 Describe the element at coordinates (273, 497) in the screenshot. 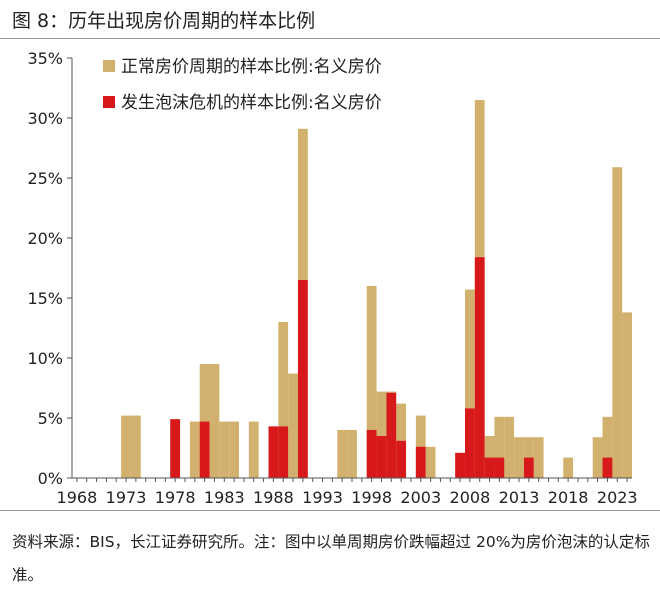

I see `x-tick-label: 1988` at that location.